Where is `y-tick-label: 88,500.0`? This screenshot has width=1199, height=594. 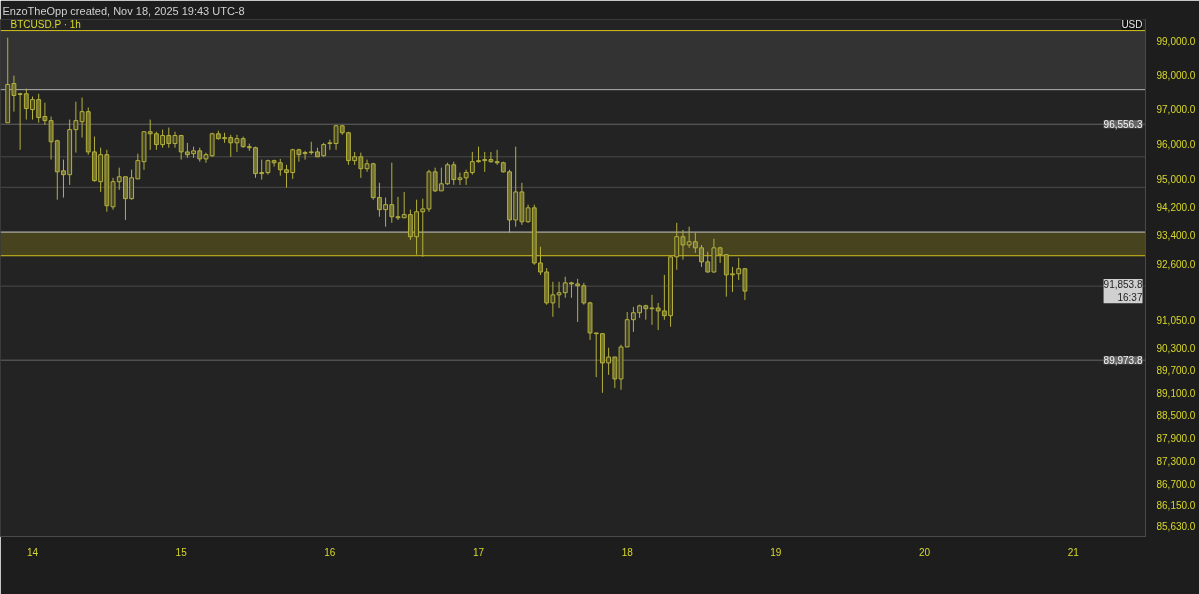
y-tick-label: 88,500.0 is located at coordinates (1176, 416).